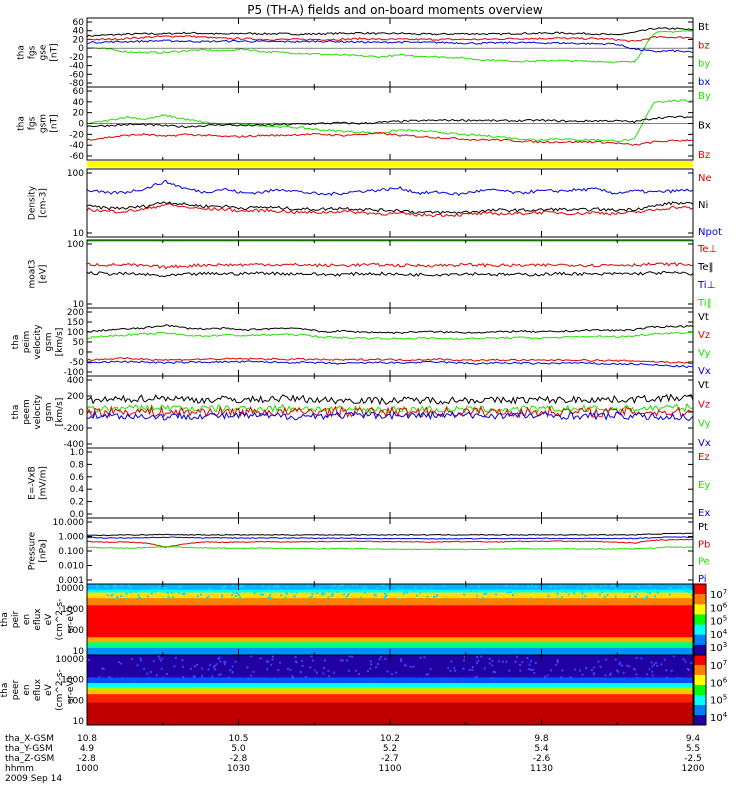  What do you see at coordinates (703, 317) in the screenshot?
I see `legend-Vt: Vt` at bounding box center [703, 317].